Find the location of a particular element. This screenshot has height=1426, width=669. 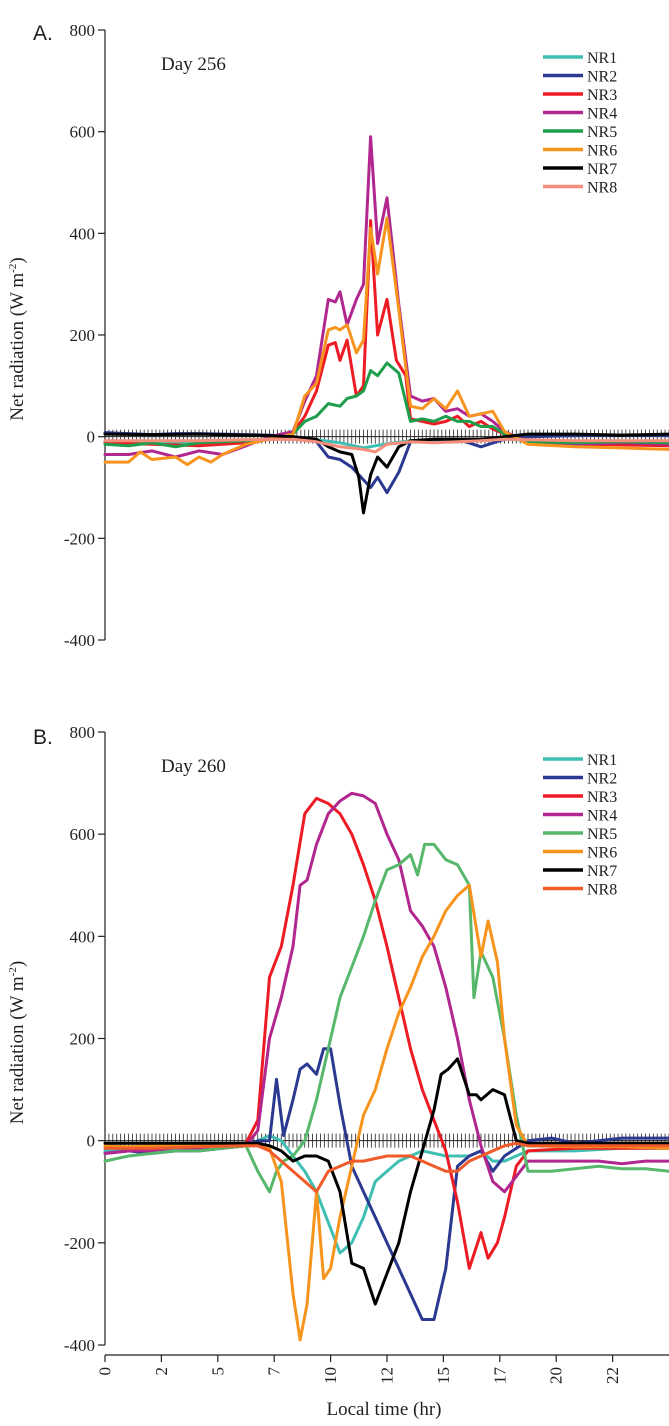

panel-label: A. is located at coordinates (43, 33).